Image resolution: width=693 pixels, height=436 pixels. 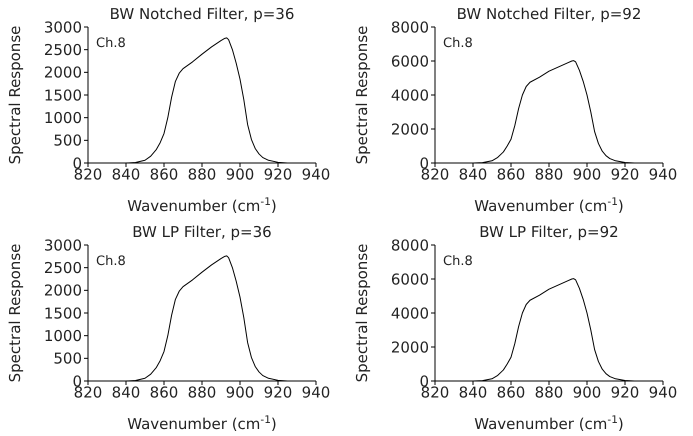 I want to click on chart-title: BW Notched Filter, p=92, so click(x=549, y=14).